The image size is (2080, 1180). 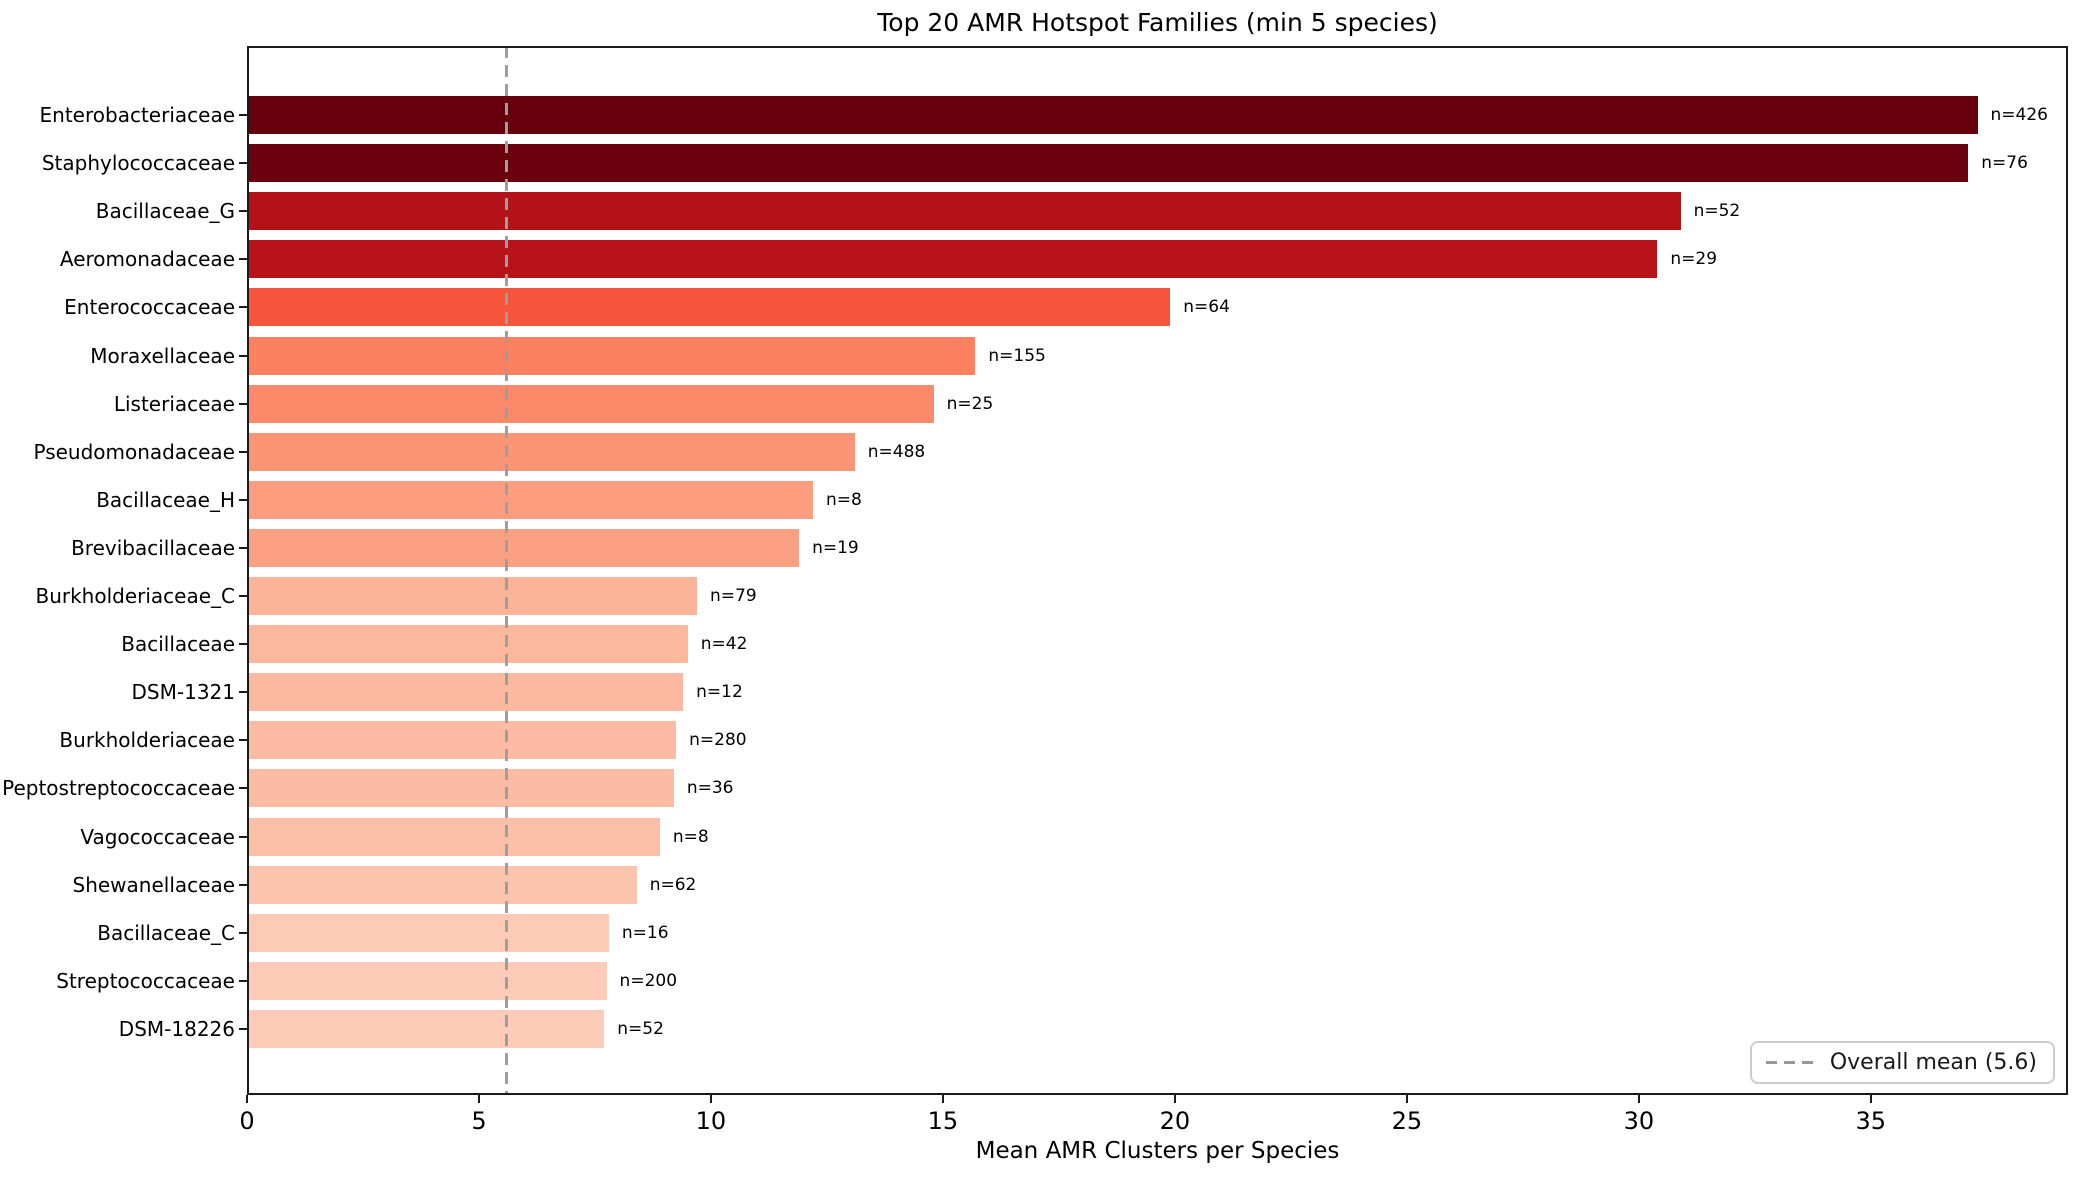 I want to click on bar-count-label: n=155, so click(x=1017, y=355).